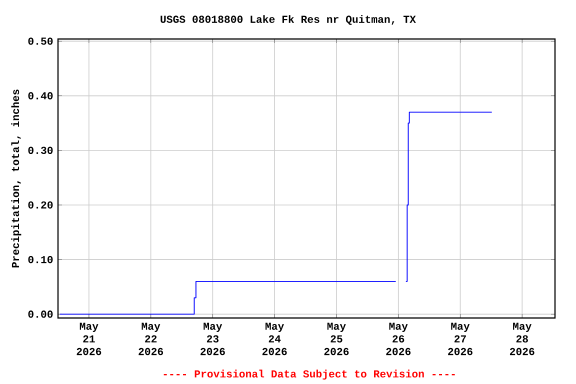 This screenshot has height=384, width=576. I want to click on y-tick-label: 0.10, so click(40, 260).